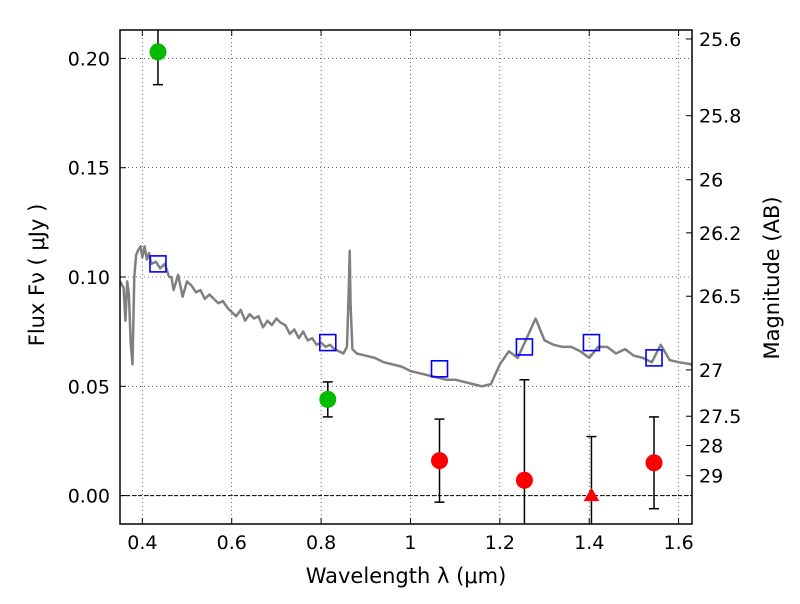  Describe the element at coordinates (720, 234) in the screenshot. I see `mag-tick-label: 26.2` at that location.